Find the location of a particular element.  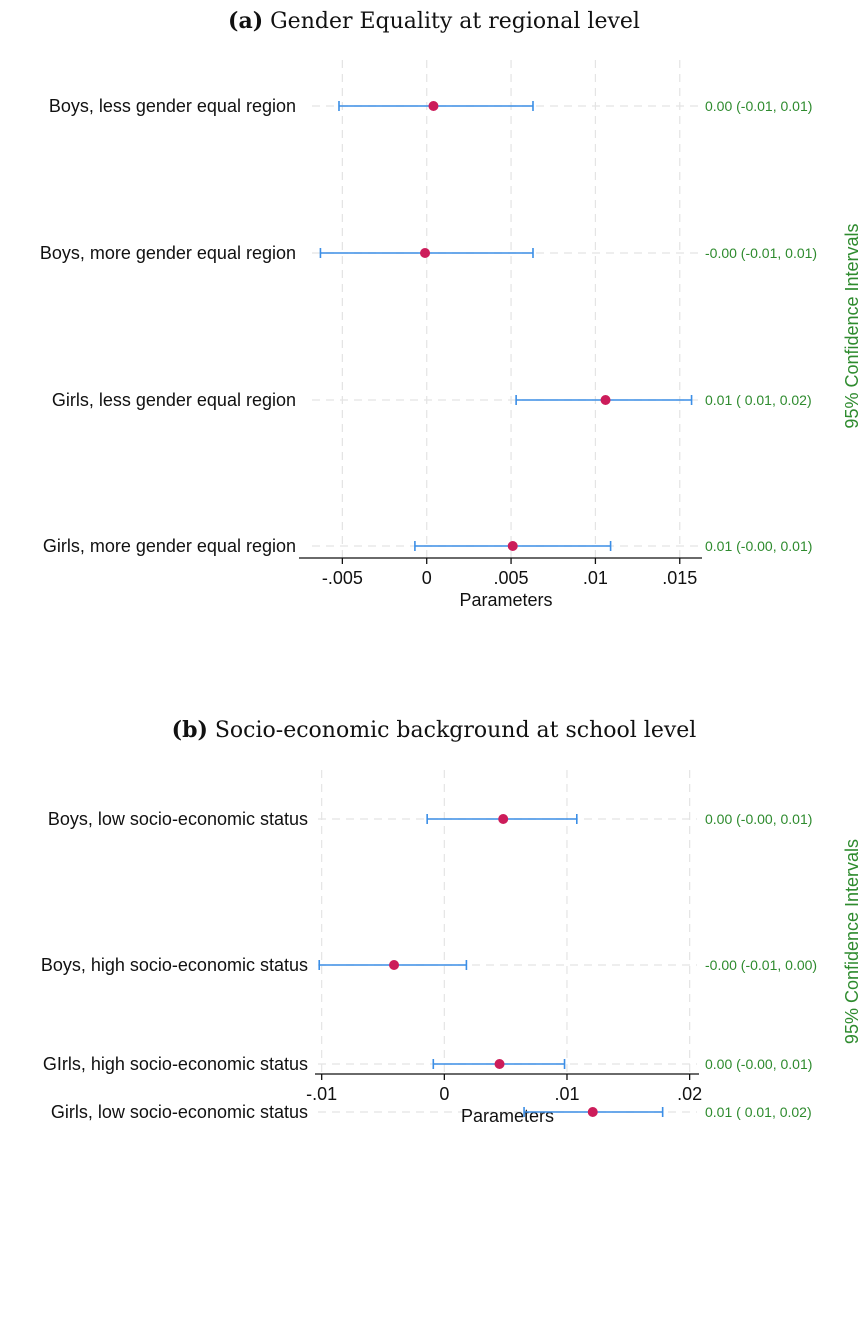

a-category-label-2: Girls, less gender equal region is located at coordinates (174, 400).